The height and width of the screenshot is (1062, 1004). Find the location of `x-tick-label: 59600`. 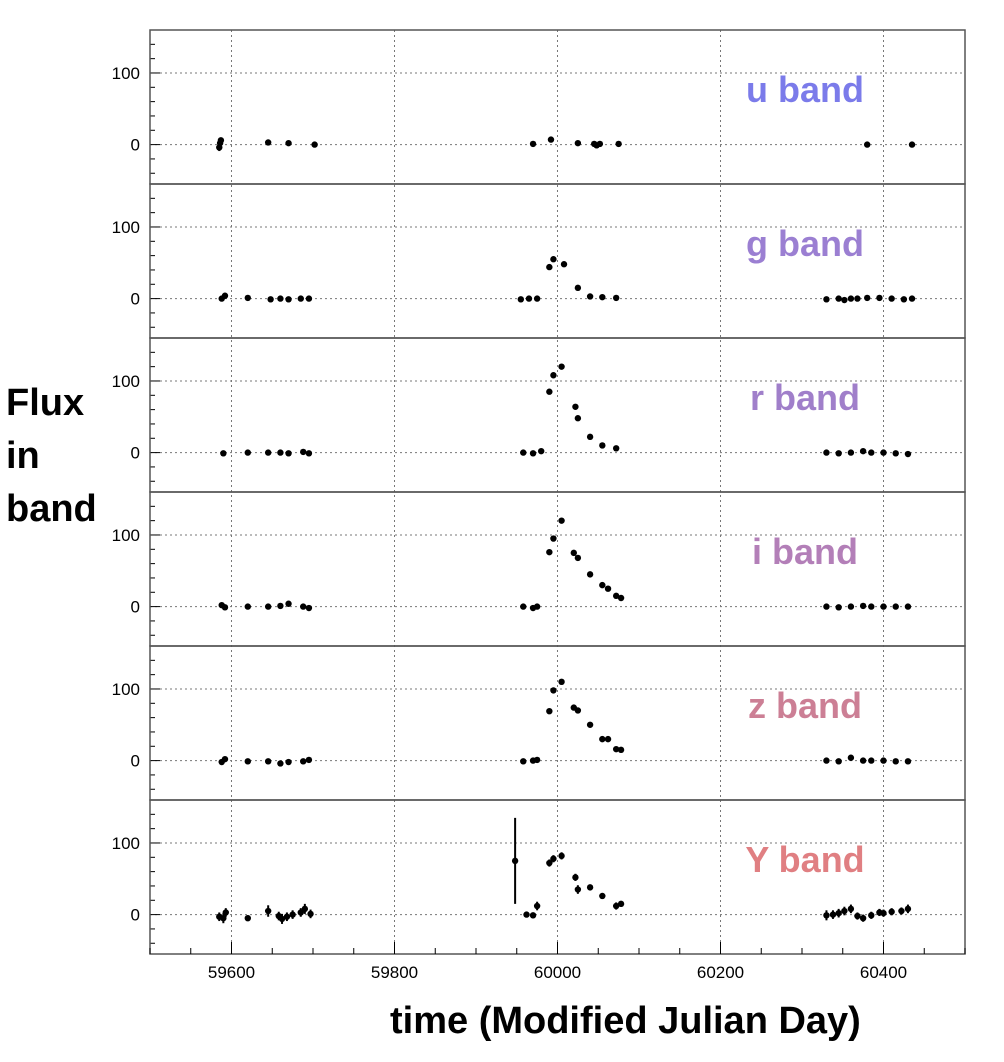

x-tick-label: 59600 is located at coordinates (231, 972).